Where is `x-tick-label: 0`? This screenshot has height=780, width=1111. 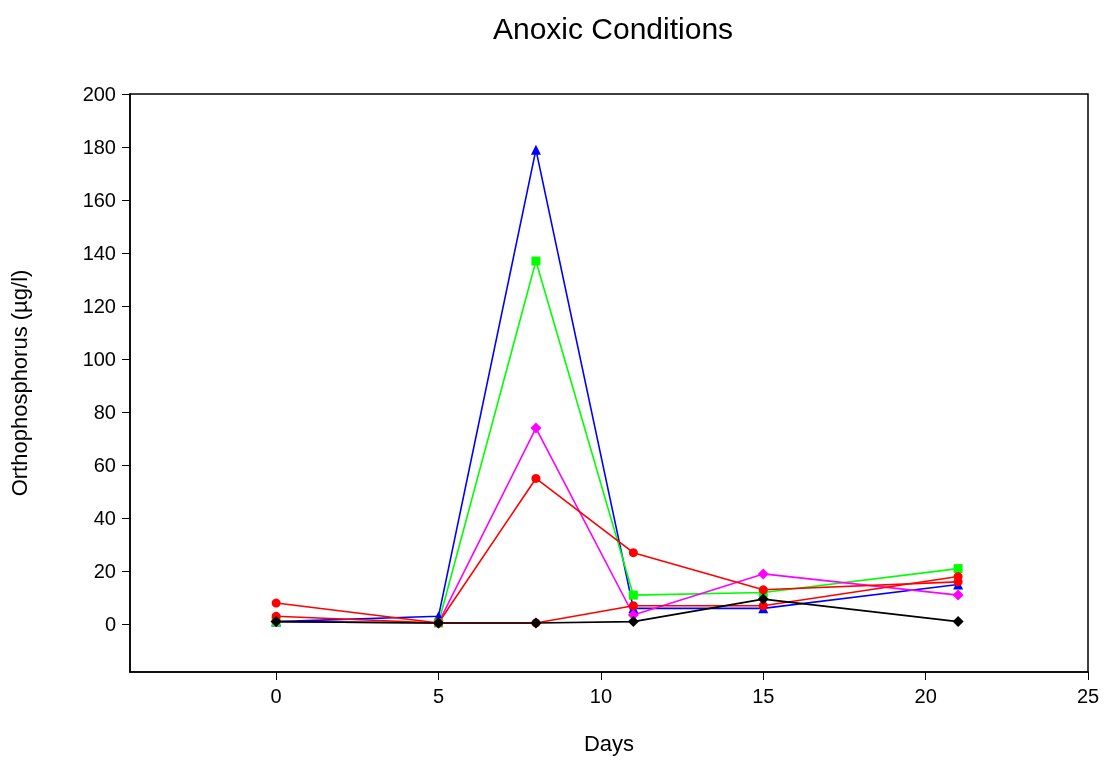 x-tick-label: 0 is located at coordinates (276, 696).